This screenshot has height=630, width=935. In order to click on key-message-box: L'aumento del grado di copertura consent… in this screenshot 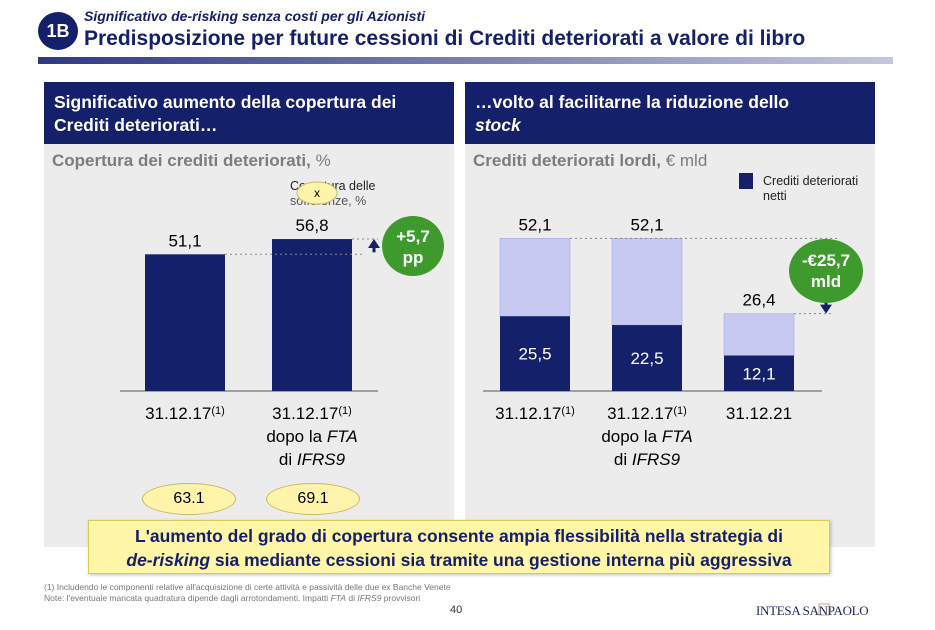, I will do `click(459, 547)`.